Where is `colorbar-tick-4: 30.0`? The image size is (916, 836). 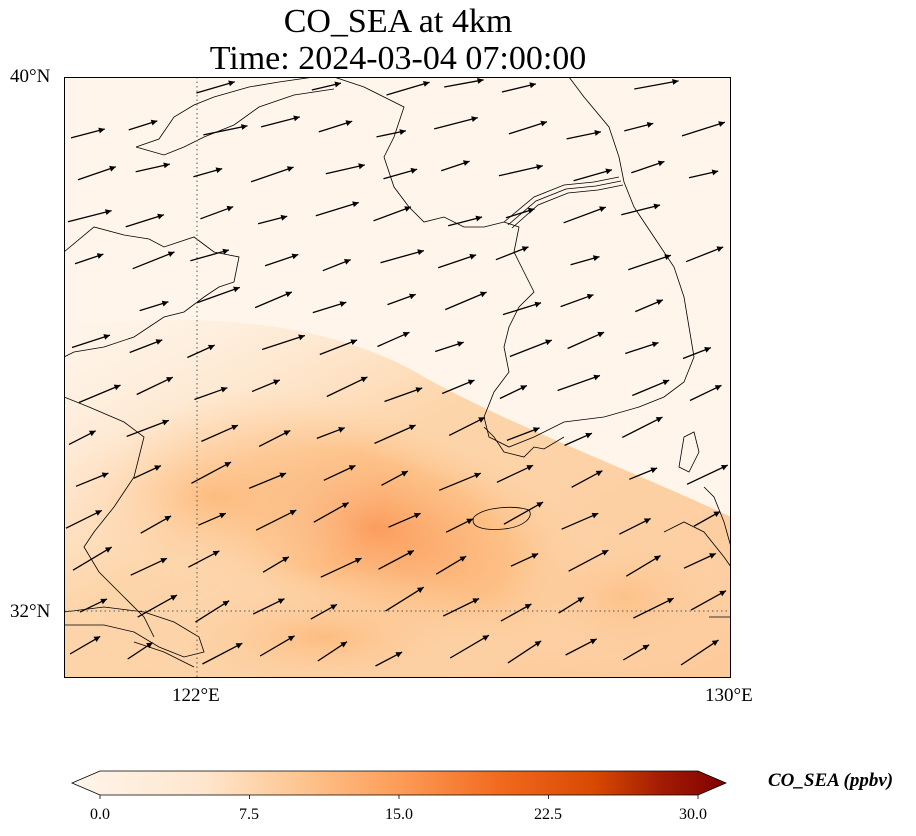
colorbar-tick-4: 30.0 is located at coordinates (693, 814).